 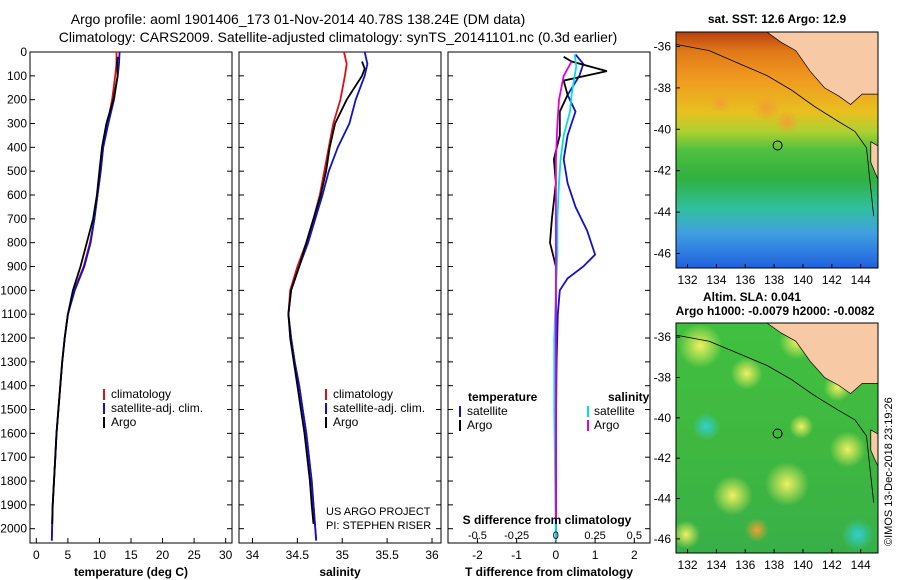 What do you see at coordinates (663, 418) in the screenshot?
I see `map-sla-lat-label: -40` at bounding box center [663, 418].